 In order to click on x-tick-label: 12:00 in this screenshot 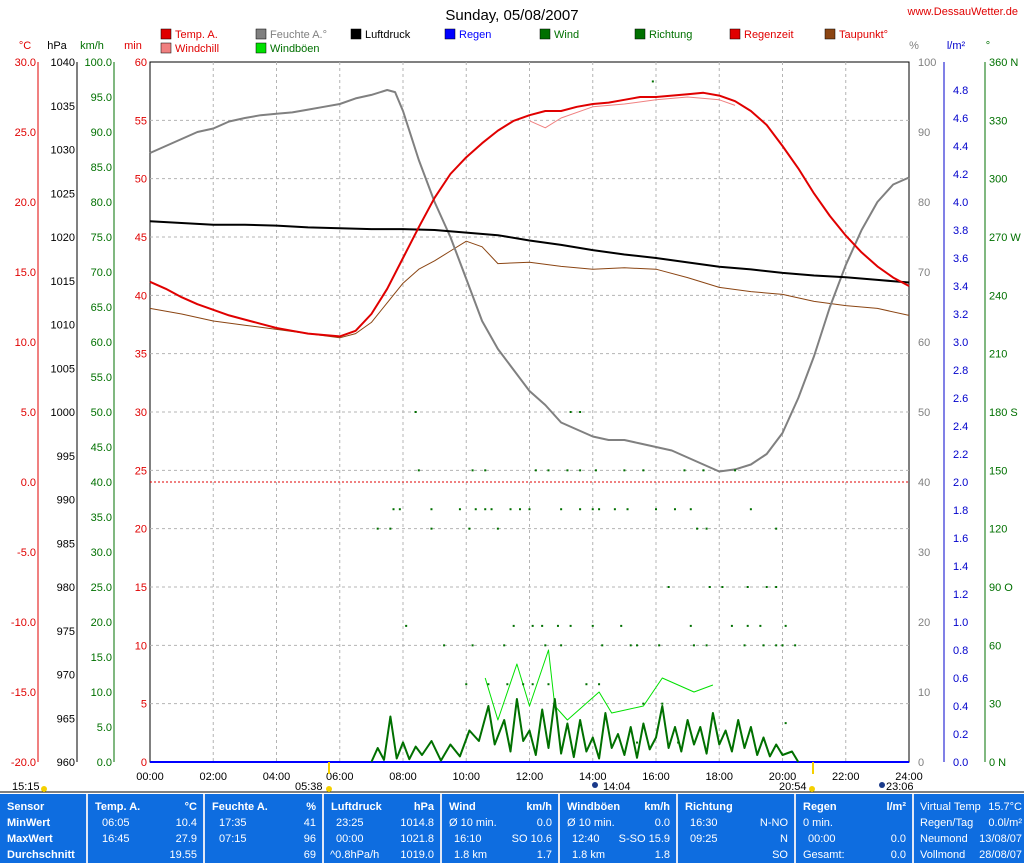, I will do `click(530, 777)`.